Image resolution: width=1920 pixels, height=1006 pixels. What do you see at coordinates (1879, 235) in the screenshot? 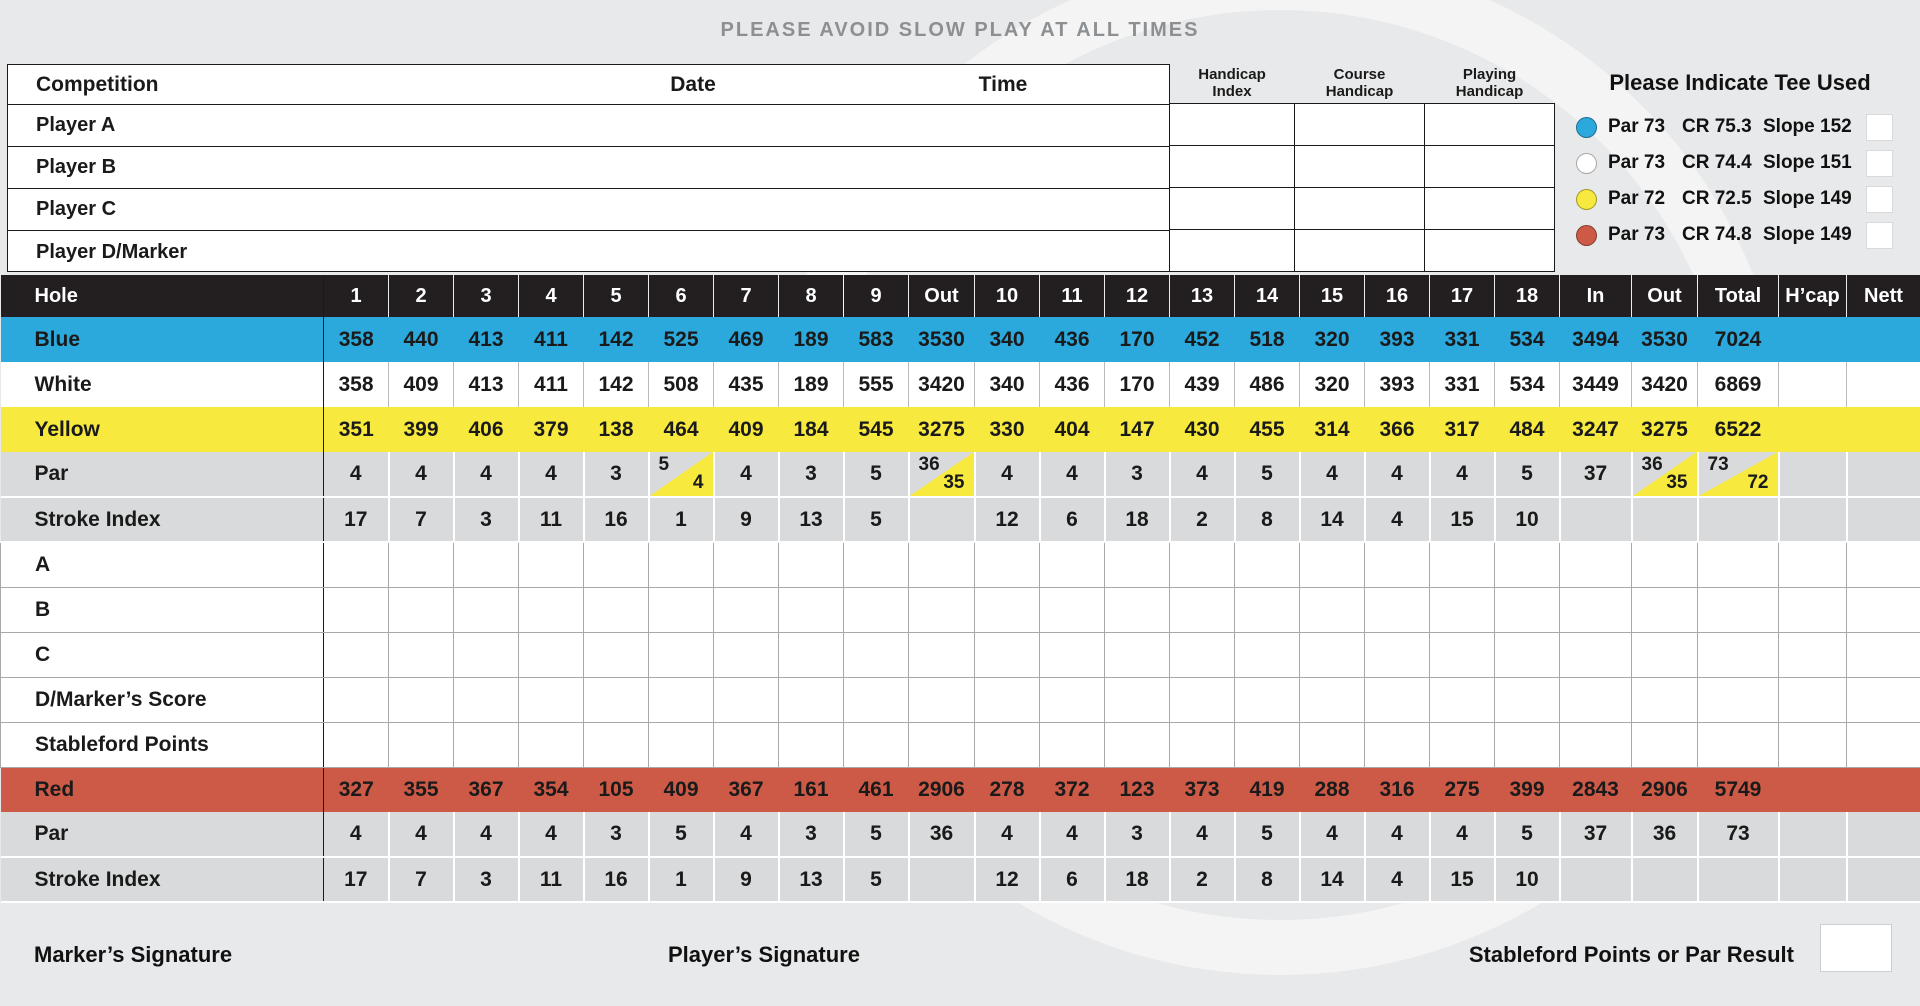
I see `tee-checkbox` at bounding box center [1879, 235].